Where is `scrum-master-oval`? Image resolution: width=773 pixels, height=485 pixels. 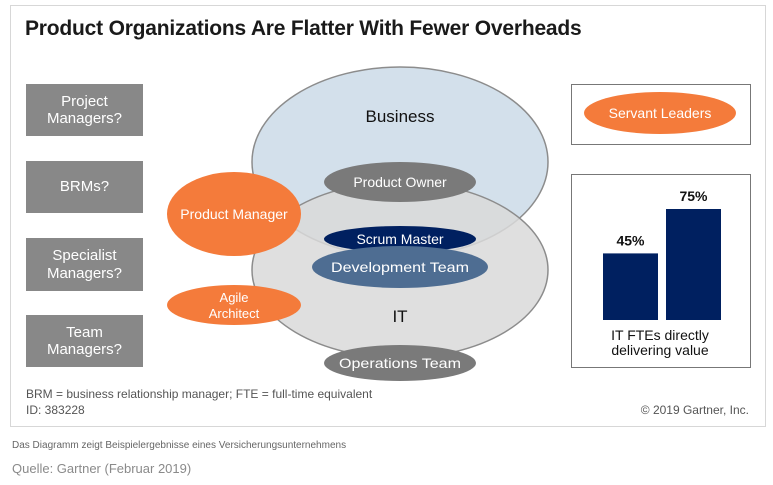 scrum-master-oval is located at coordinates (400, 239).